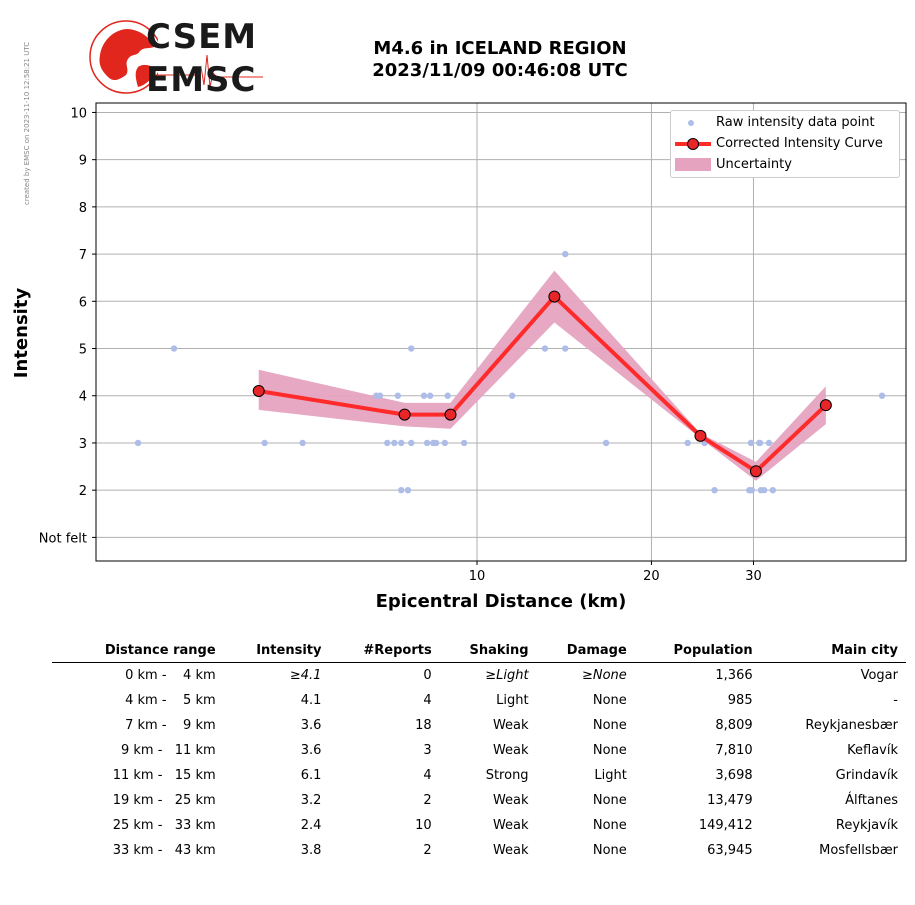  What do you see at coordinates (170, 675) in the screenshot?
I see `cell-distance-range: 0 km - 4 km` at bounding box center [170, 675].